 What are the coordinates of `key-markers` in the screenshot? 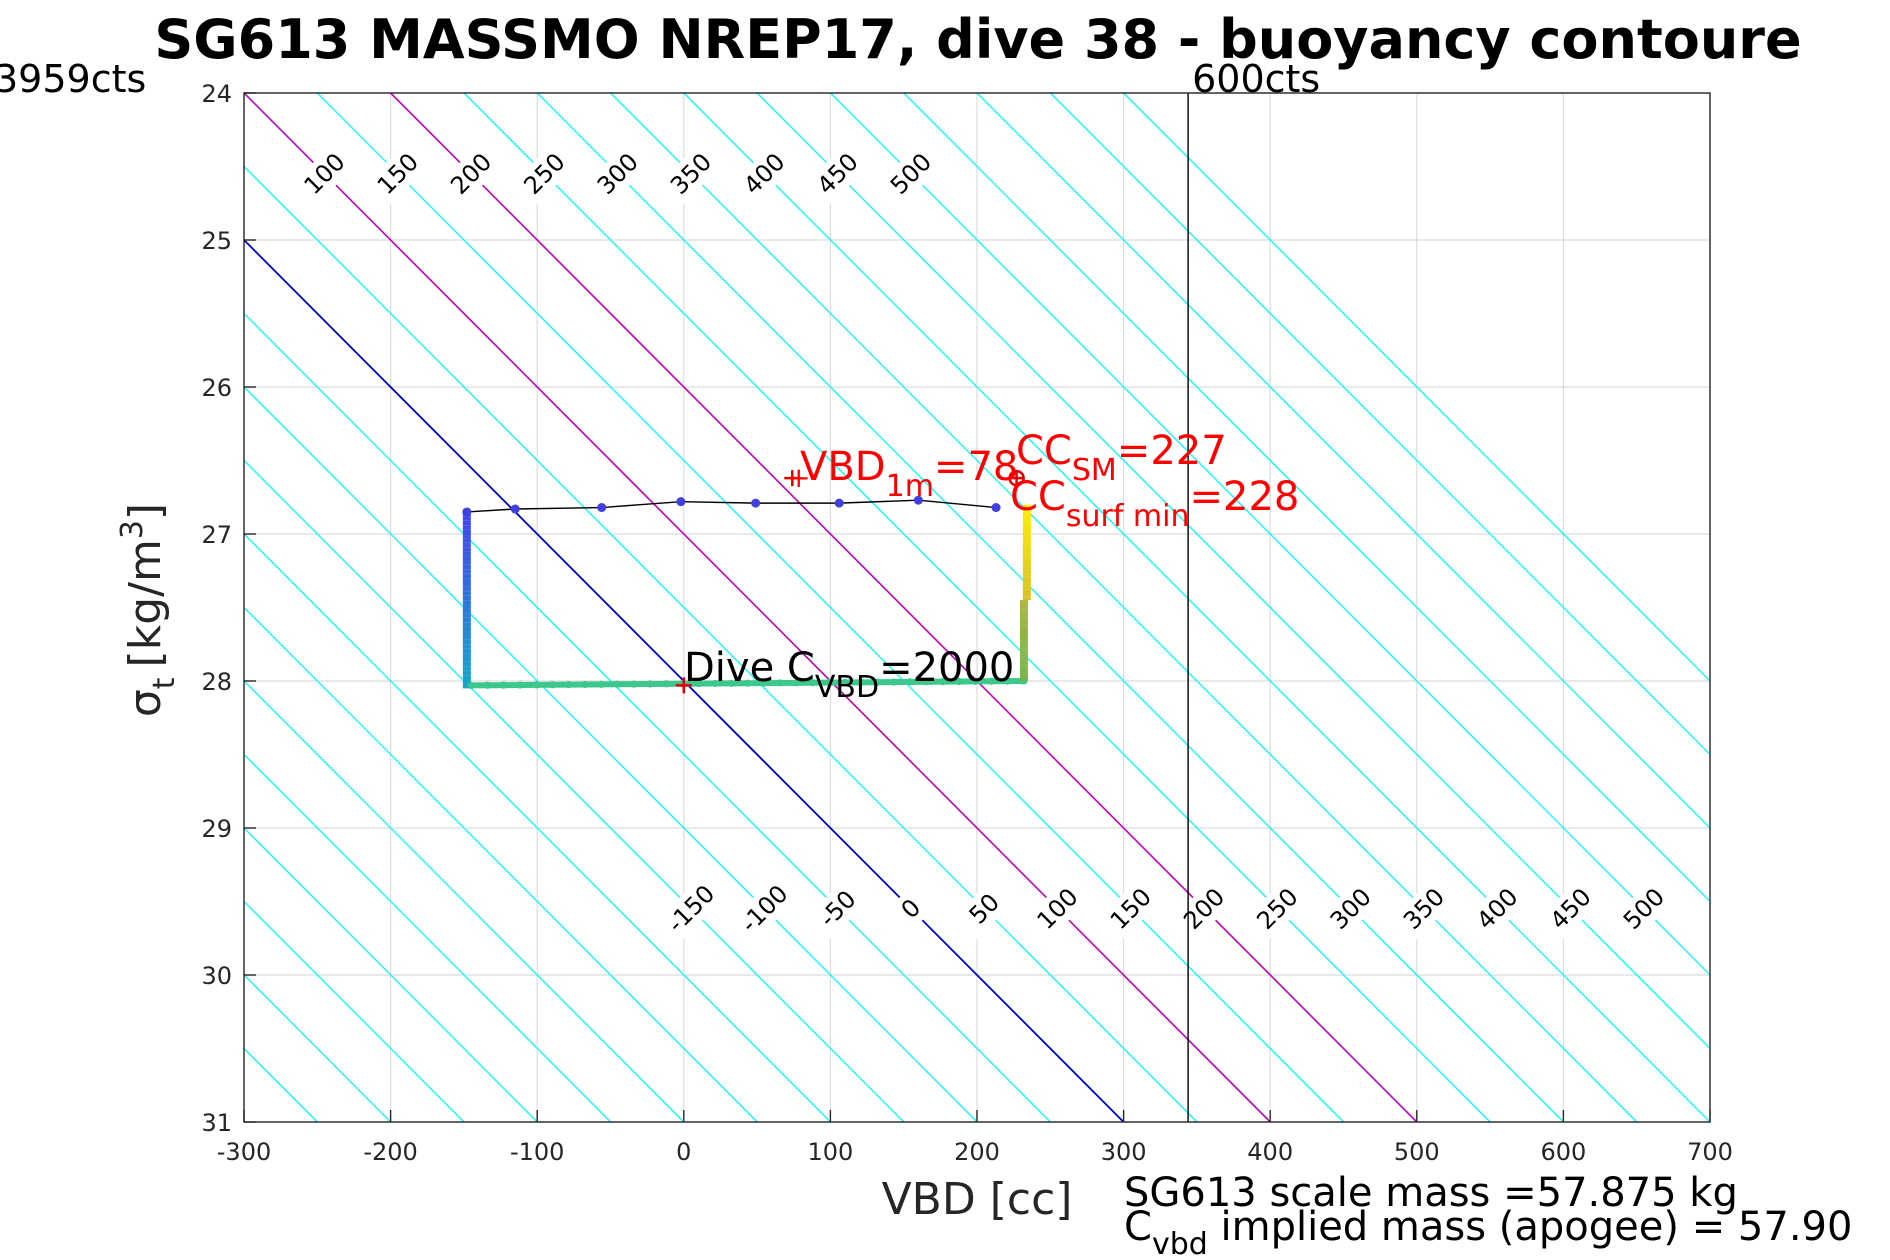 It's located at (850, 581).